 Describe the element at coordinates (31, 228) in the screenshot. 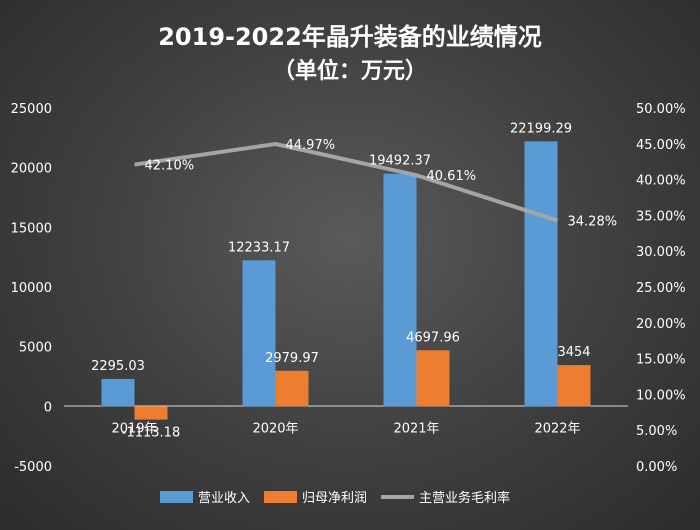

I see `left-tick-label: 15000` at that location.